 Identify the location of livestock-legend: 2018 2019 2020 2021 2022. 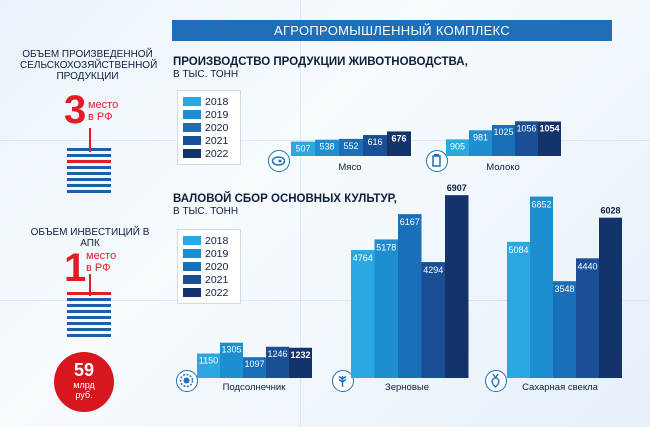
(209, 127).